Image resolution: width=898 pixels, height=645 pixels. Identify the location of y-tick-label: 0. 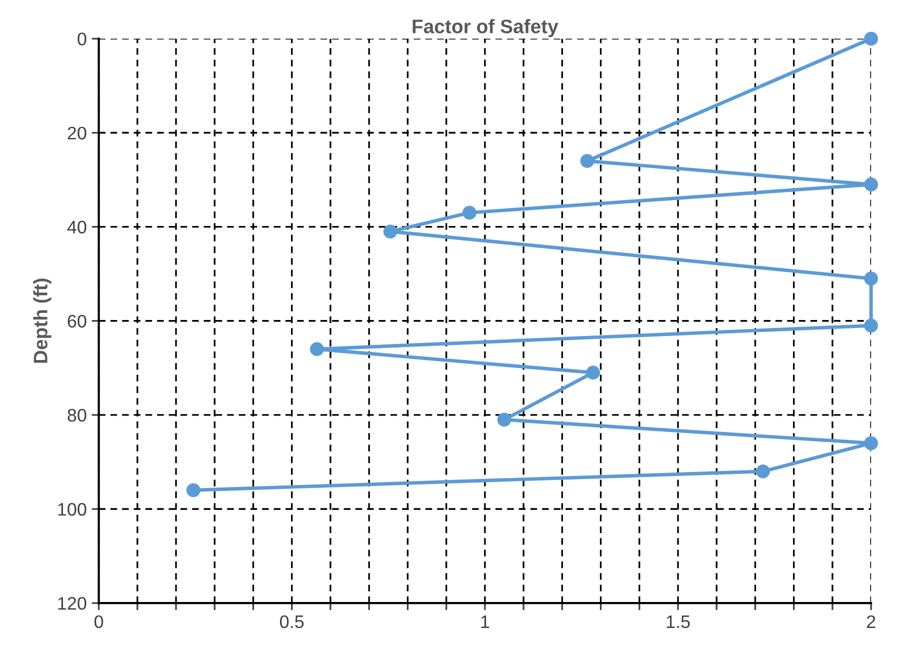
(82, 39).